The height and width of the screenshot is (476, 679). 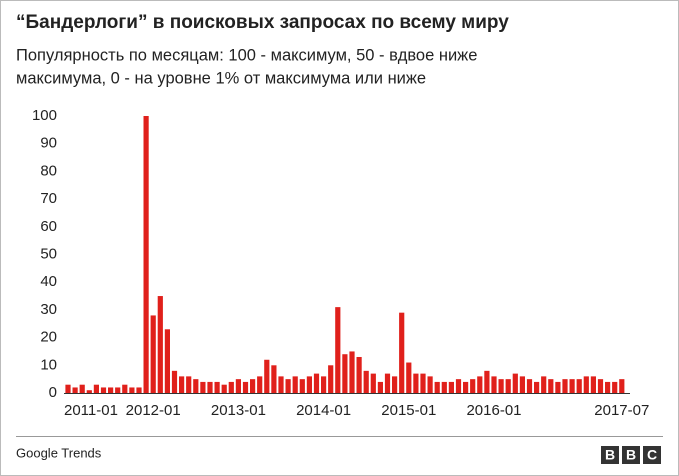 What do you see at coordinates (48, 364) in the screenshot?
I see `y-tick-label: 10` at bounding box center [48, 364].